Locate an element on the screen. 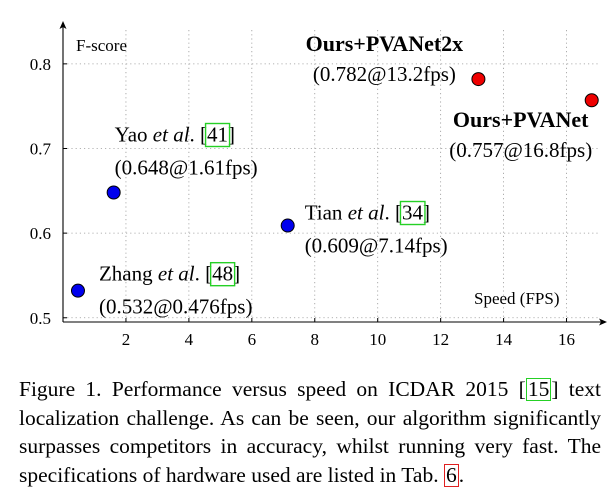 This screenshot has width=610, height=496. y-tick-label: 0.5 is located at coordinates (40, 318).